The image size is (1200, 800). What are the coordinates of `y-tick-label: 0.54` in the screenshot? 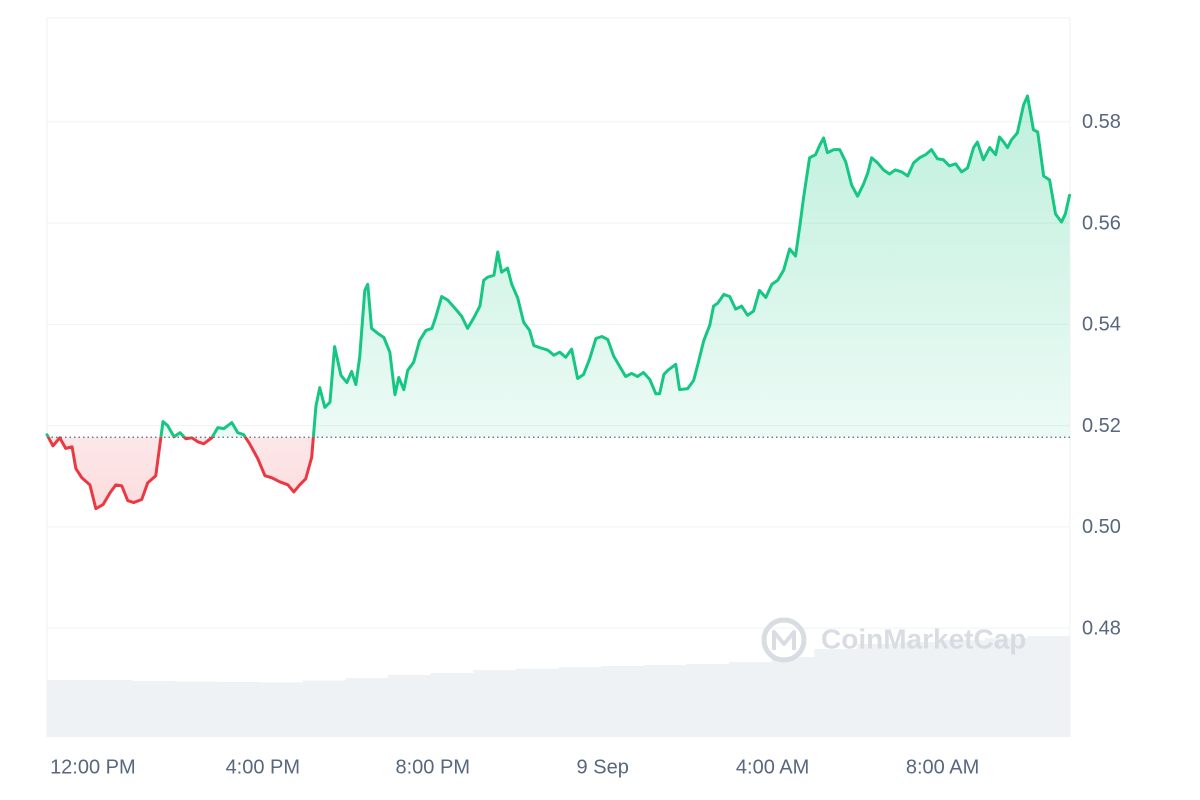 It's located at (1101, 325).